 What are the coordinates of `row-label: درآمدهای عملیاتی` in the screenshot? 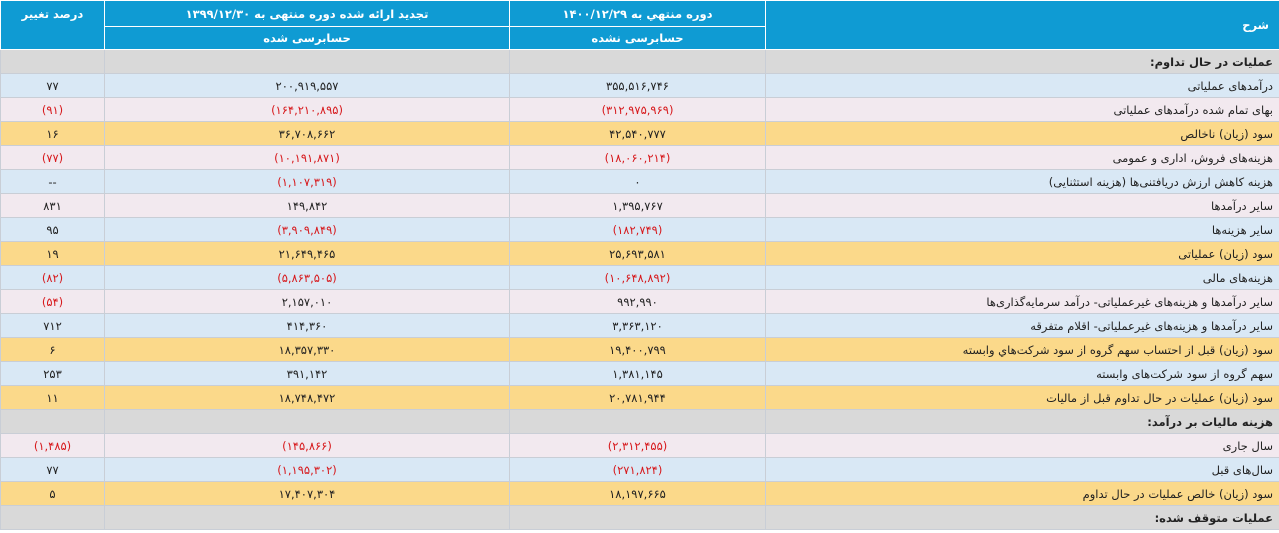 It's located at (1022, 85).